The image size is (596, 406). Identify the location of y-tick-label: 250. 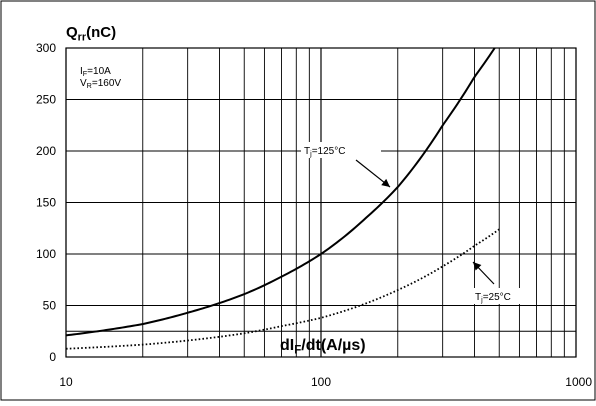
(46, 100).